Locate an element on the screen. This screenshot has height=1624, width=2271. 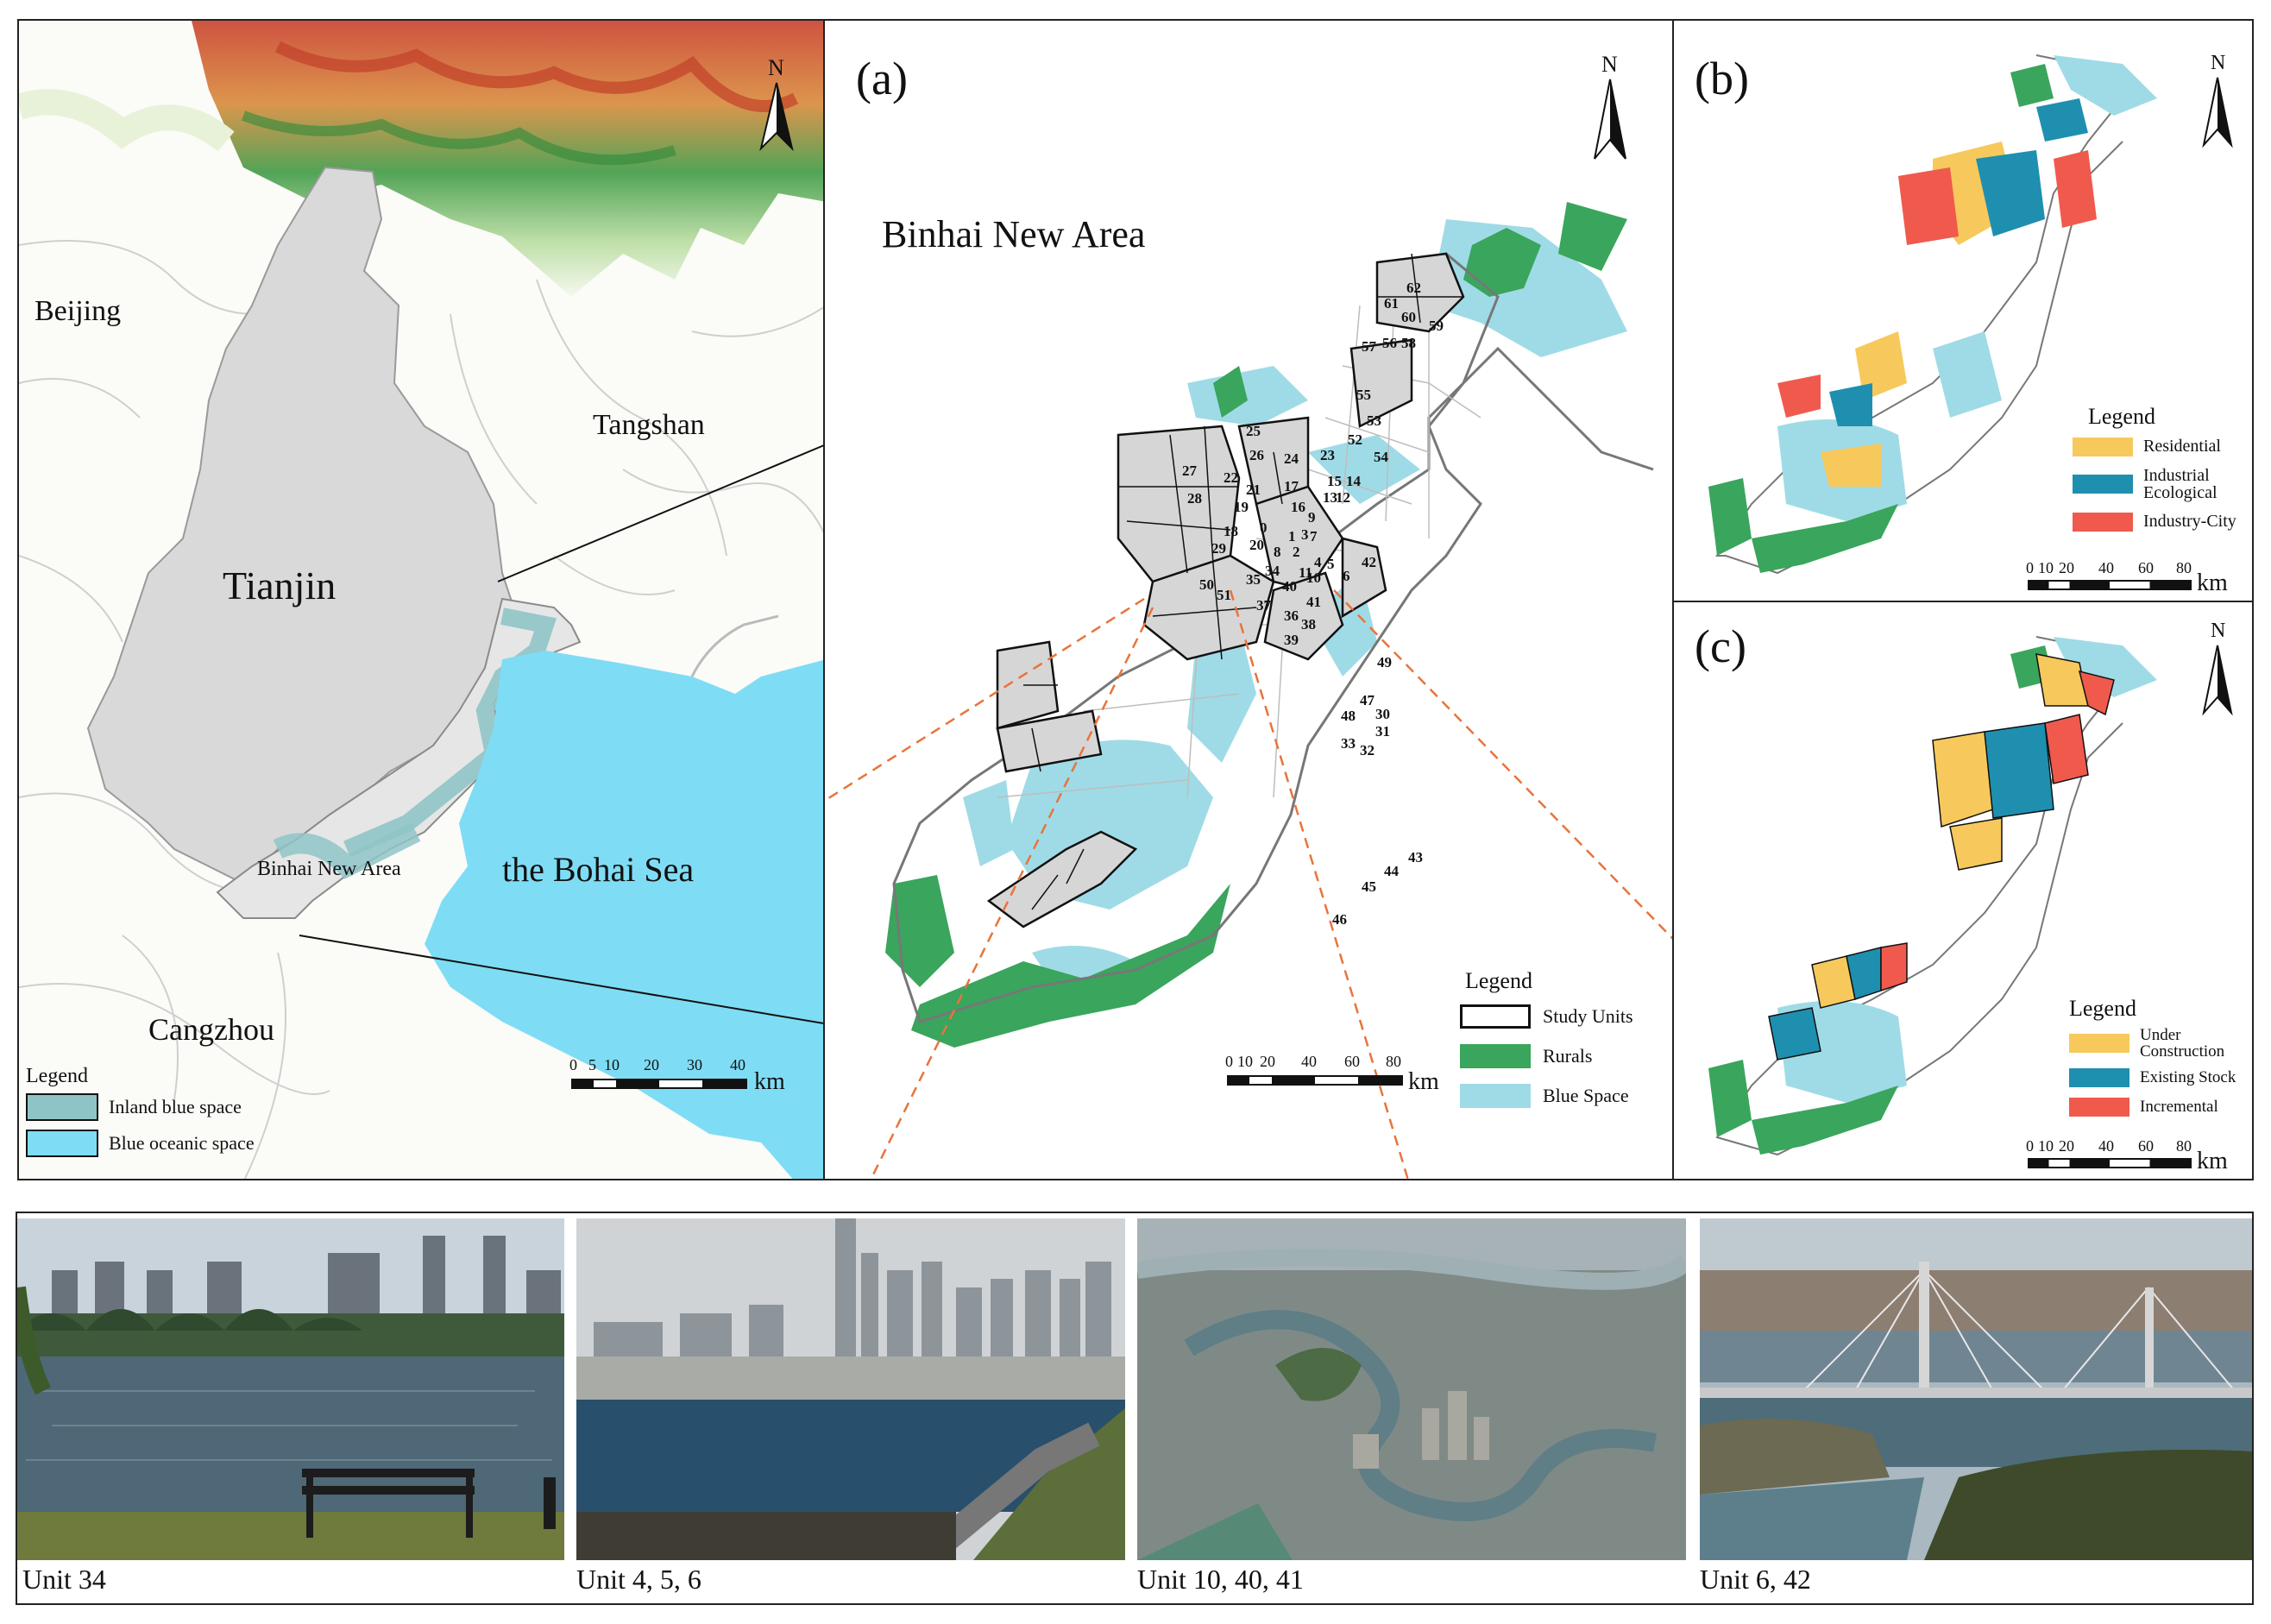
unit-number-label: 34 is located at coordinates (1272, 571).